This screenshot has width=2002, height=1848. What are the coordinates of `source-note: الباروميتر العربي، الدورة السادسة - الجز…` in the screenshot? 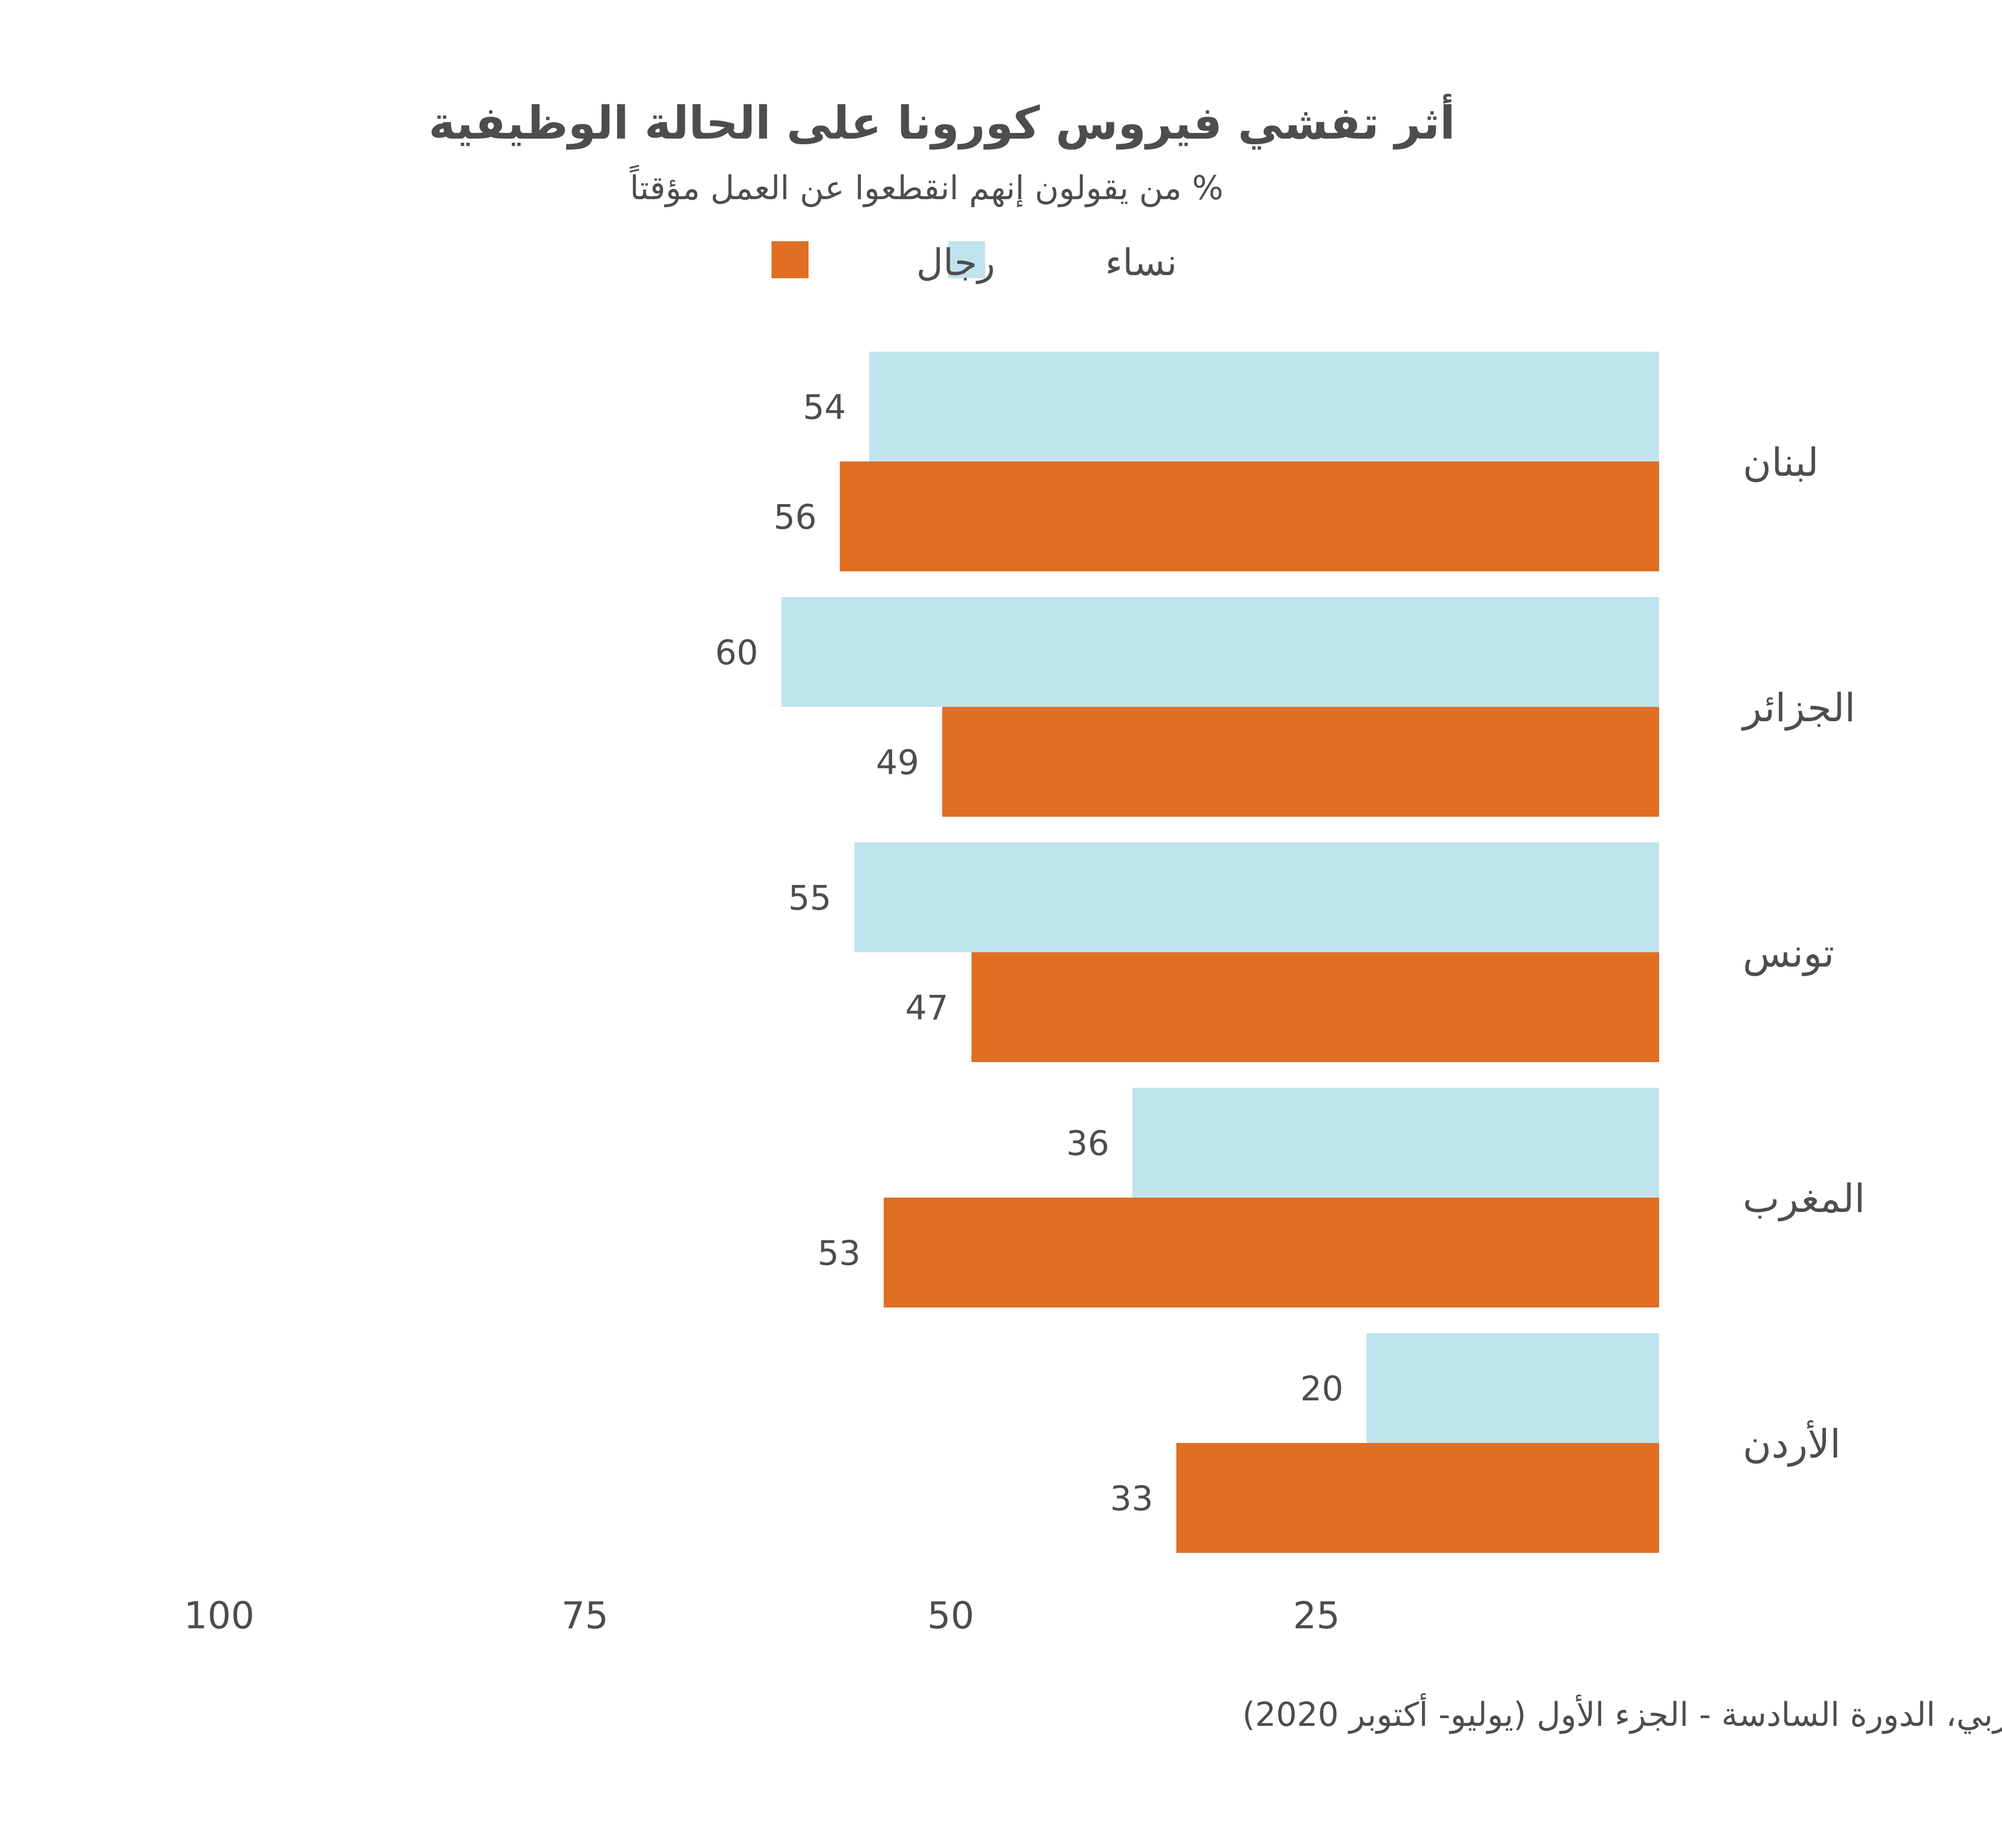 It's located at (1622, 1713).